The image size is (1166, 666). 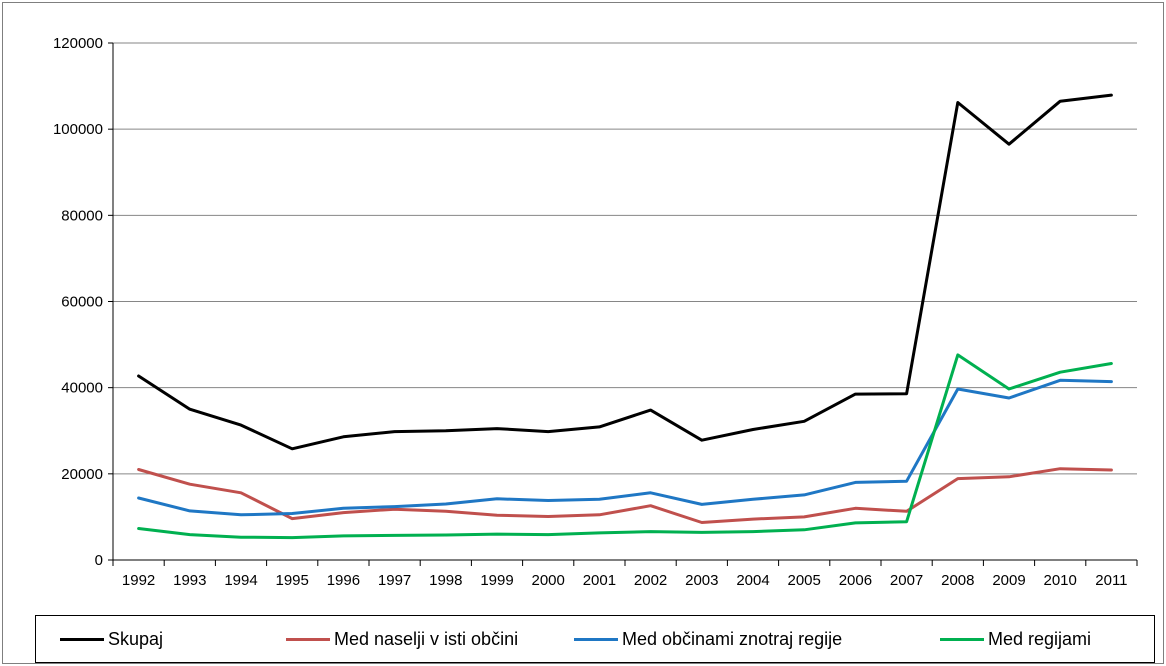 I want to click on y-tick-label: 80000, so click(x=82, y=215).